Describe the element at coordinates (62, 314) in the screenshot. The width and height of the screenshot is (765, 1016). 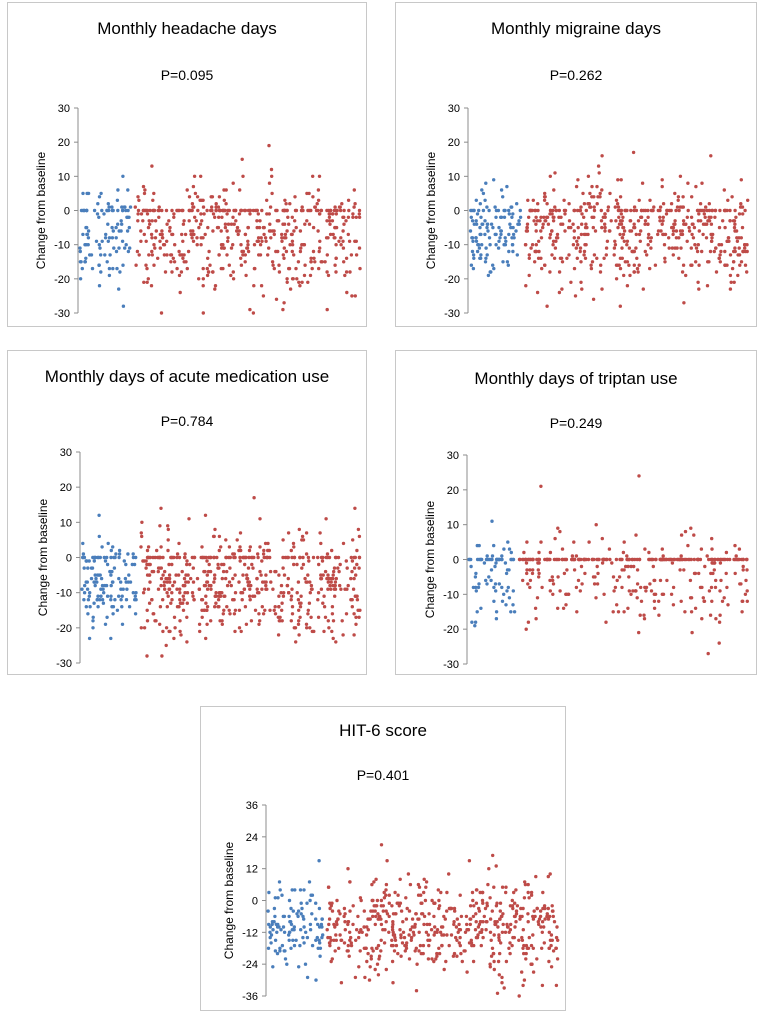
I see `y-tick-label: -30` at that location.